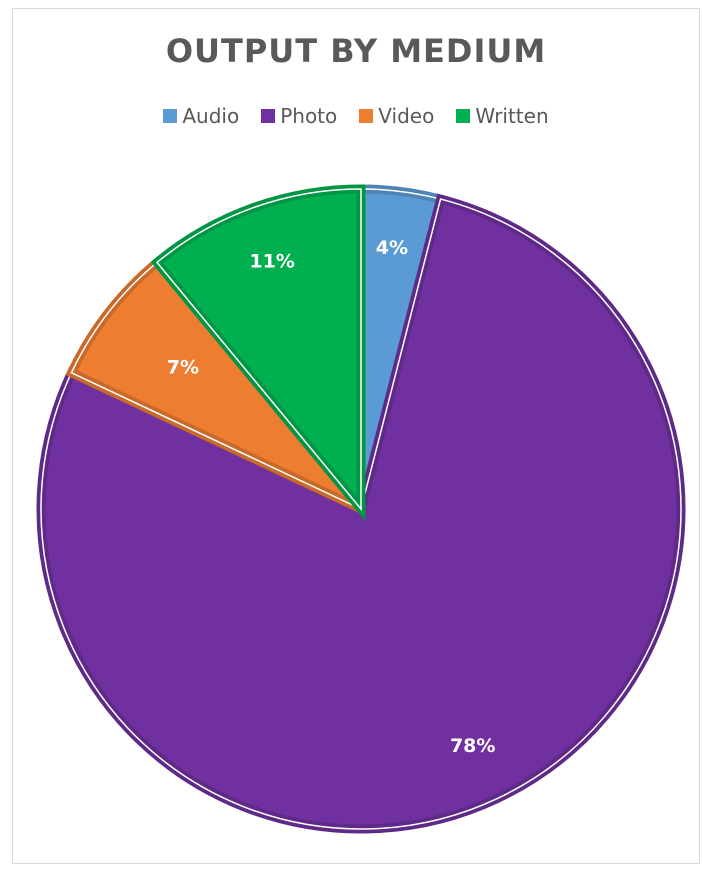  Describe the element at coordinates (271, 262) in the screenshot. I see `data-label-written: 11%` at that location.